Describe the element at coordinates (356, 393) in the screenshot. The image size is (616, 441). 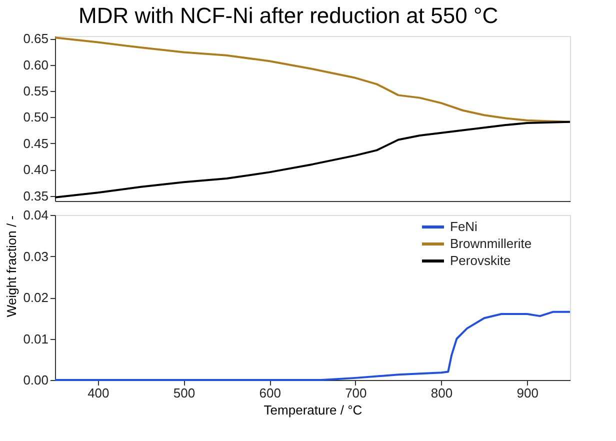
I see `x-tick-label: 700` at that location.